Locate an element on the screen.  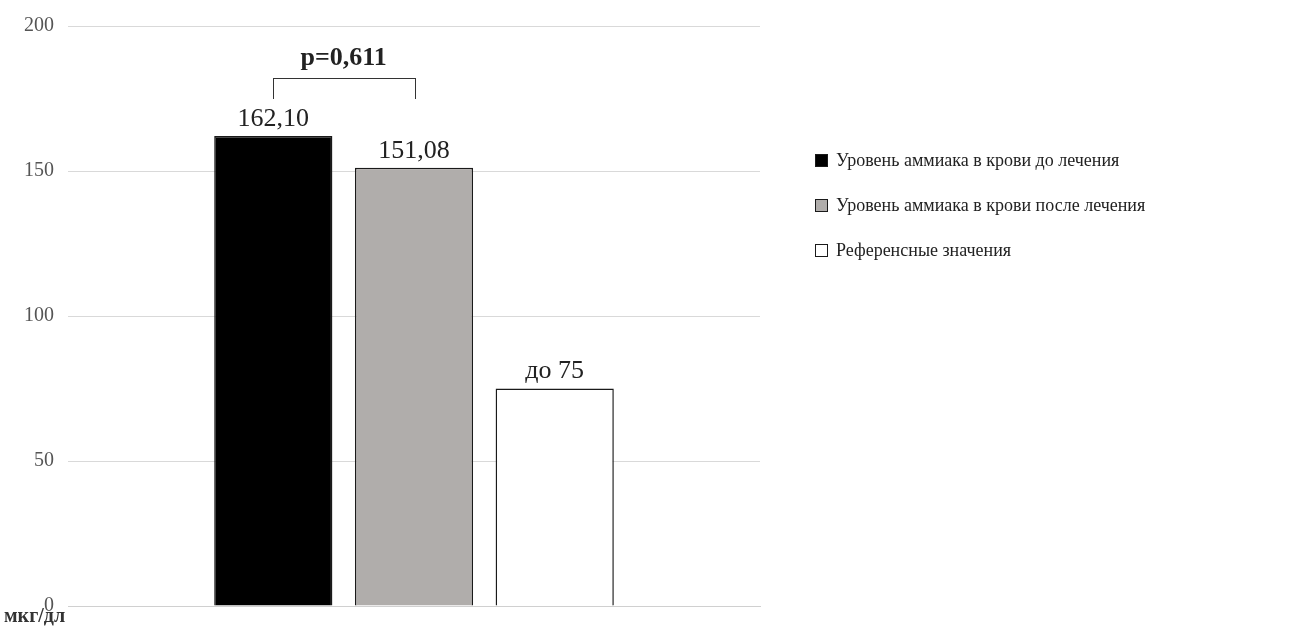
annotation: p=0,611 is located at coordinates (343, 56).